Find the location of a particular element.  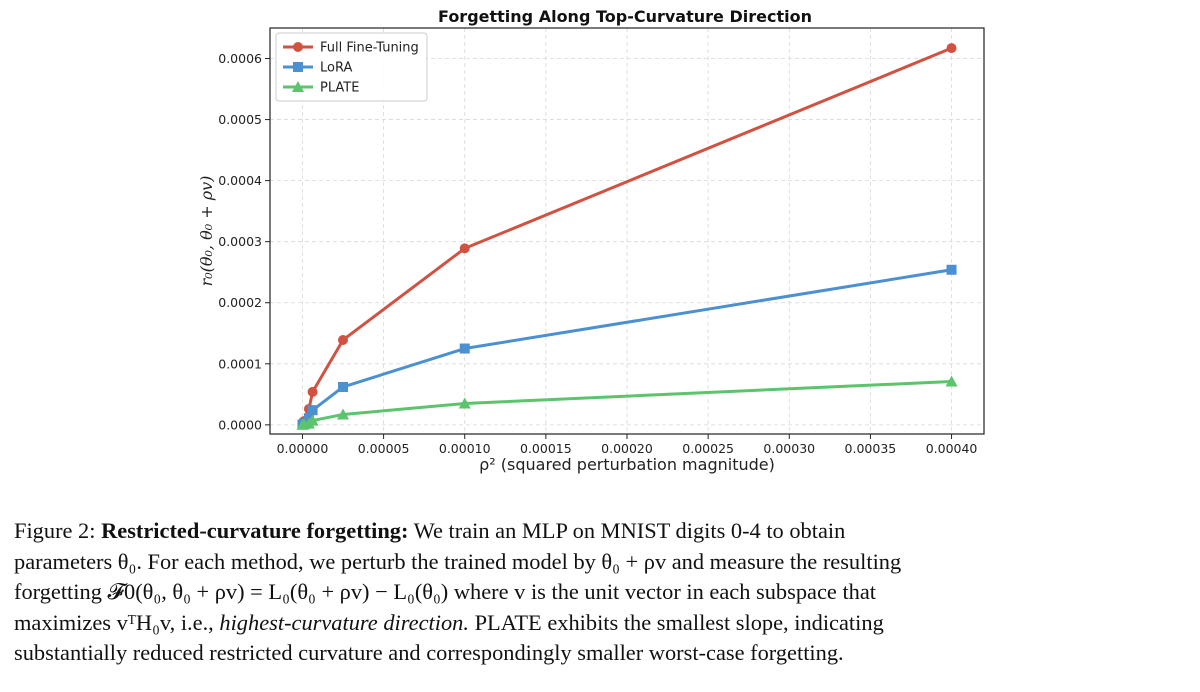

y-tick-label: 0.0003 is located at coordinates (240, 241).